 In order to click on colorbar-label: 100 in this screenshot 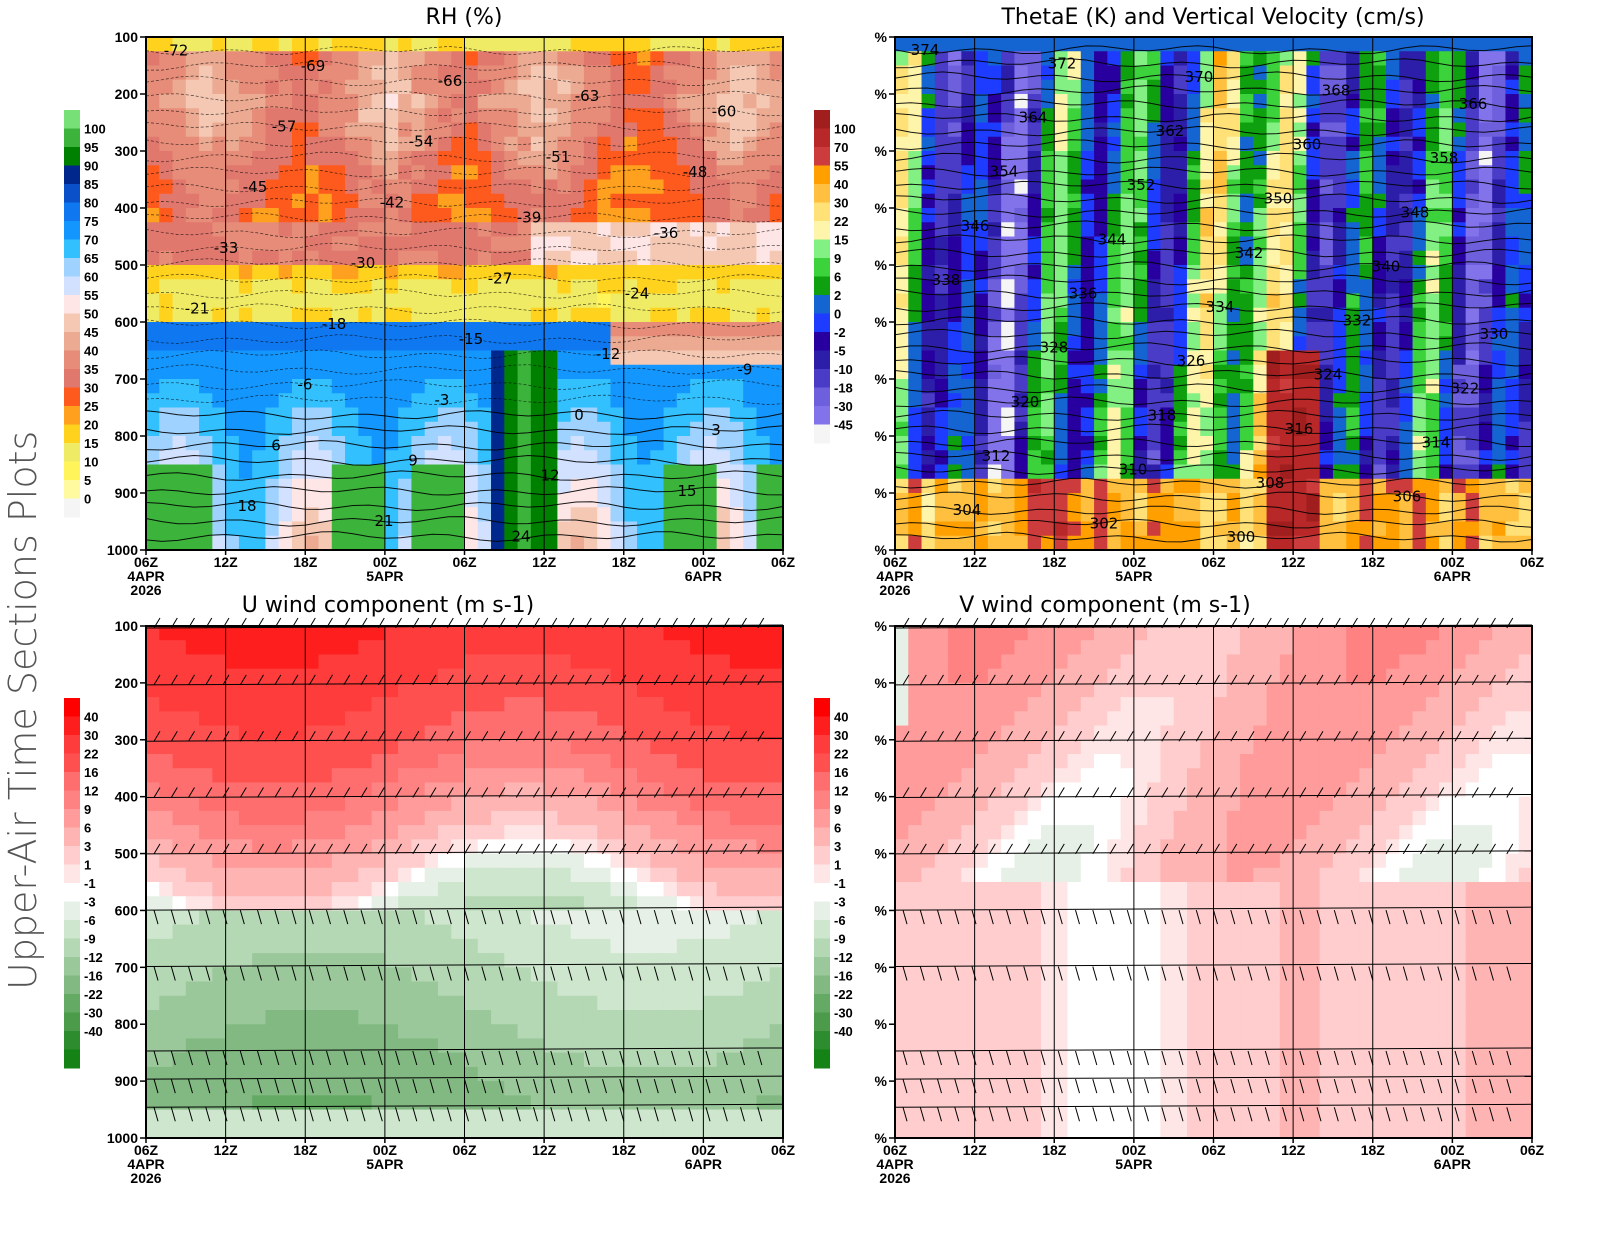, I will do `click(95, 129)`.